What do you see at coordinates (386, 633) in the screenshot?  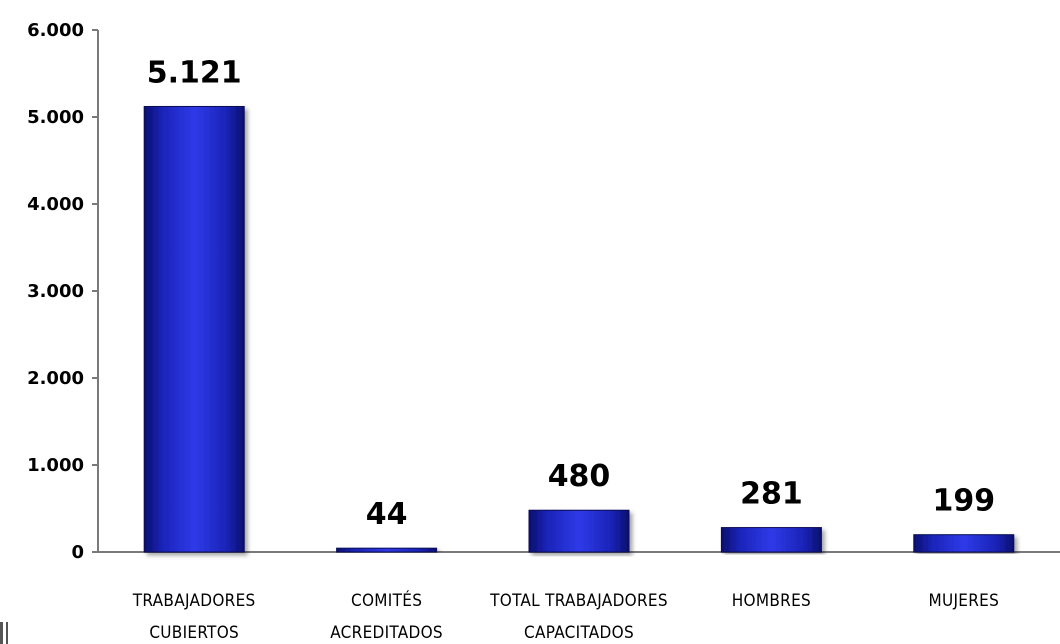 I see `x-tick-label: ACREDITADOS` at bounding box center [386, 633].